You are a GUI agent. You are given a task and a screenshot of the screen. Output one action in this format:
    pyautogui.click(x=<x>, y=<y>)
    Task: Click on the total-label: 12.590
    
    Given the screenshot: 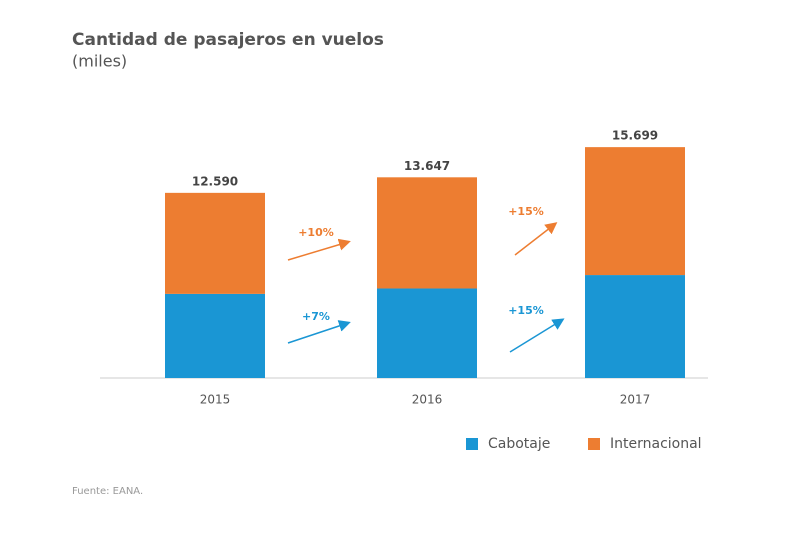 What is the action you would take?
    pyautogui.click(x=215, y=181)
    